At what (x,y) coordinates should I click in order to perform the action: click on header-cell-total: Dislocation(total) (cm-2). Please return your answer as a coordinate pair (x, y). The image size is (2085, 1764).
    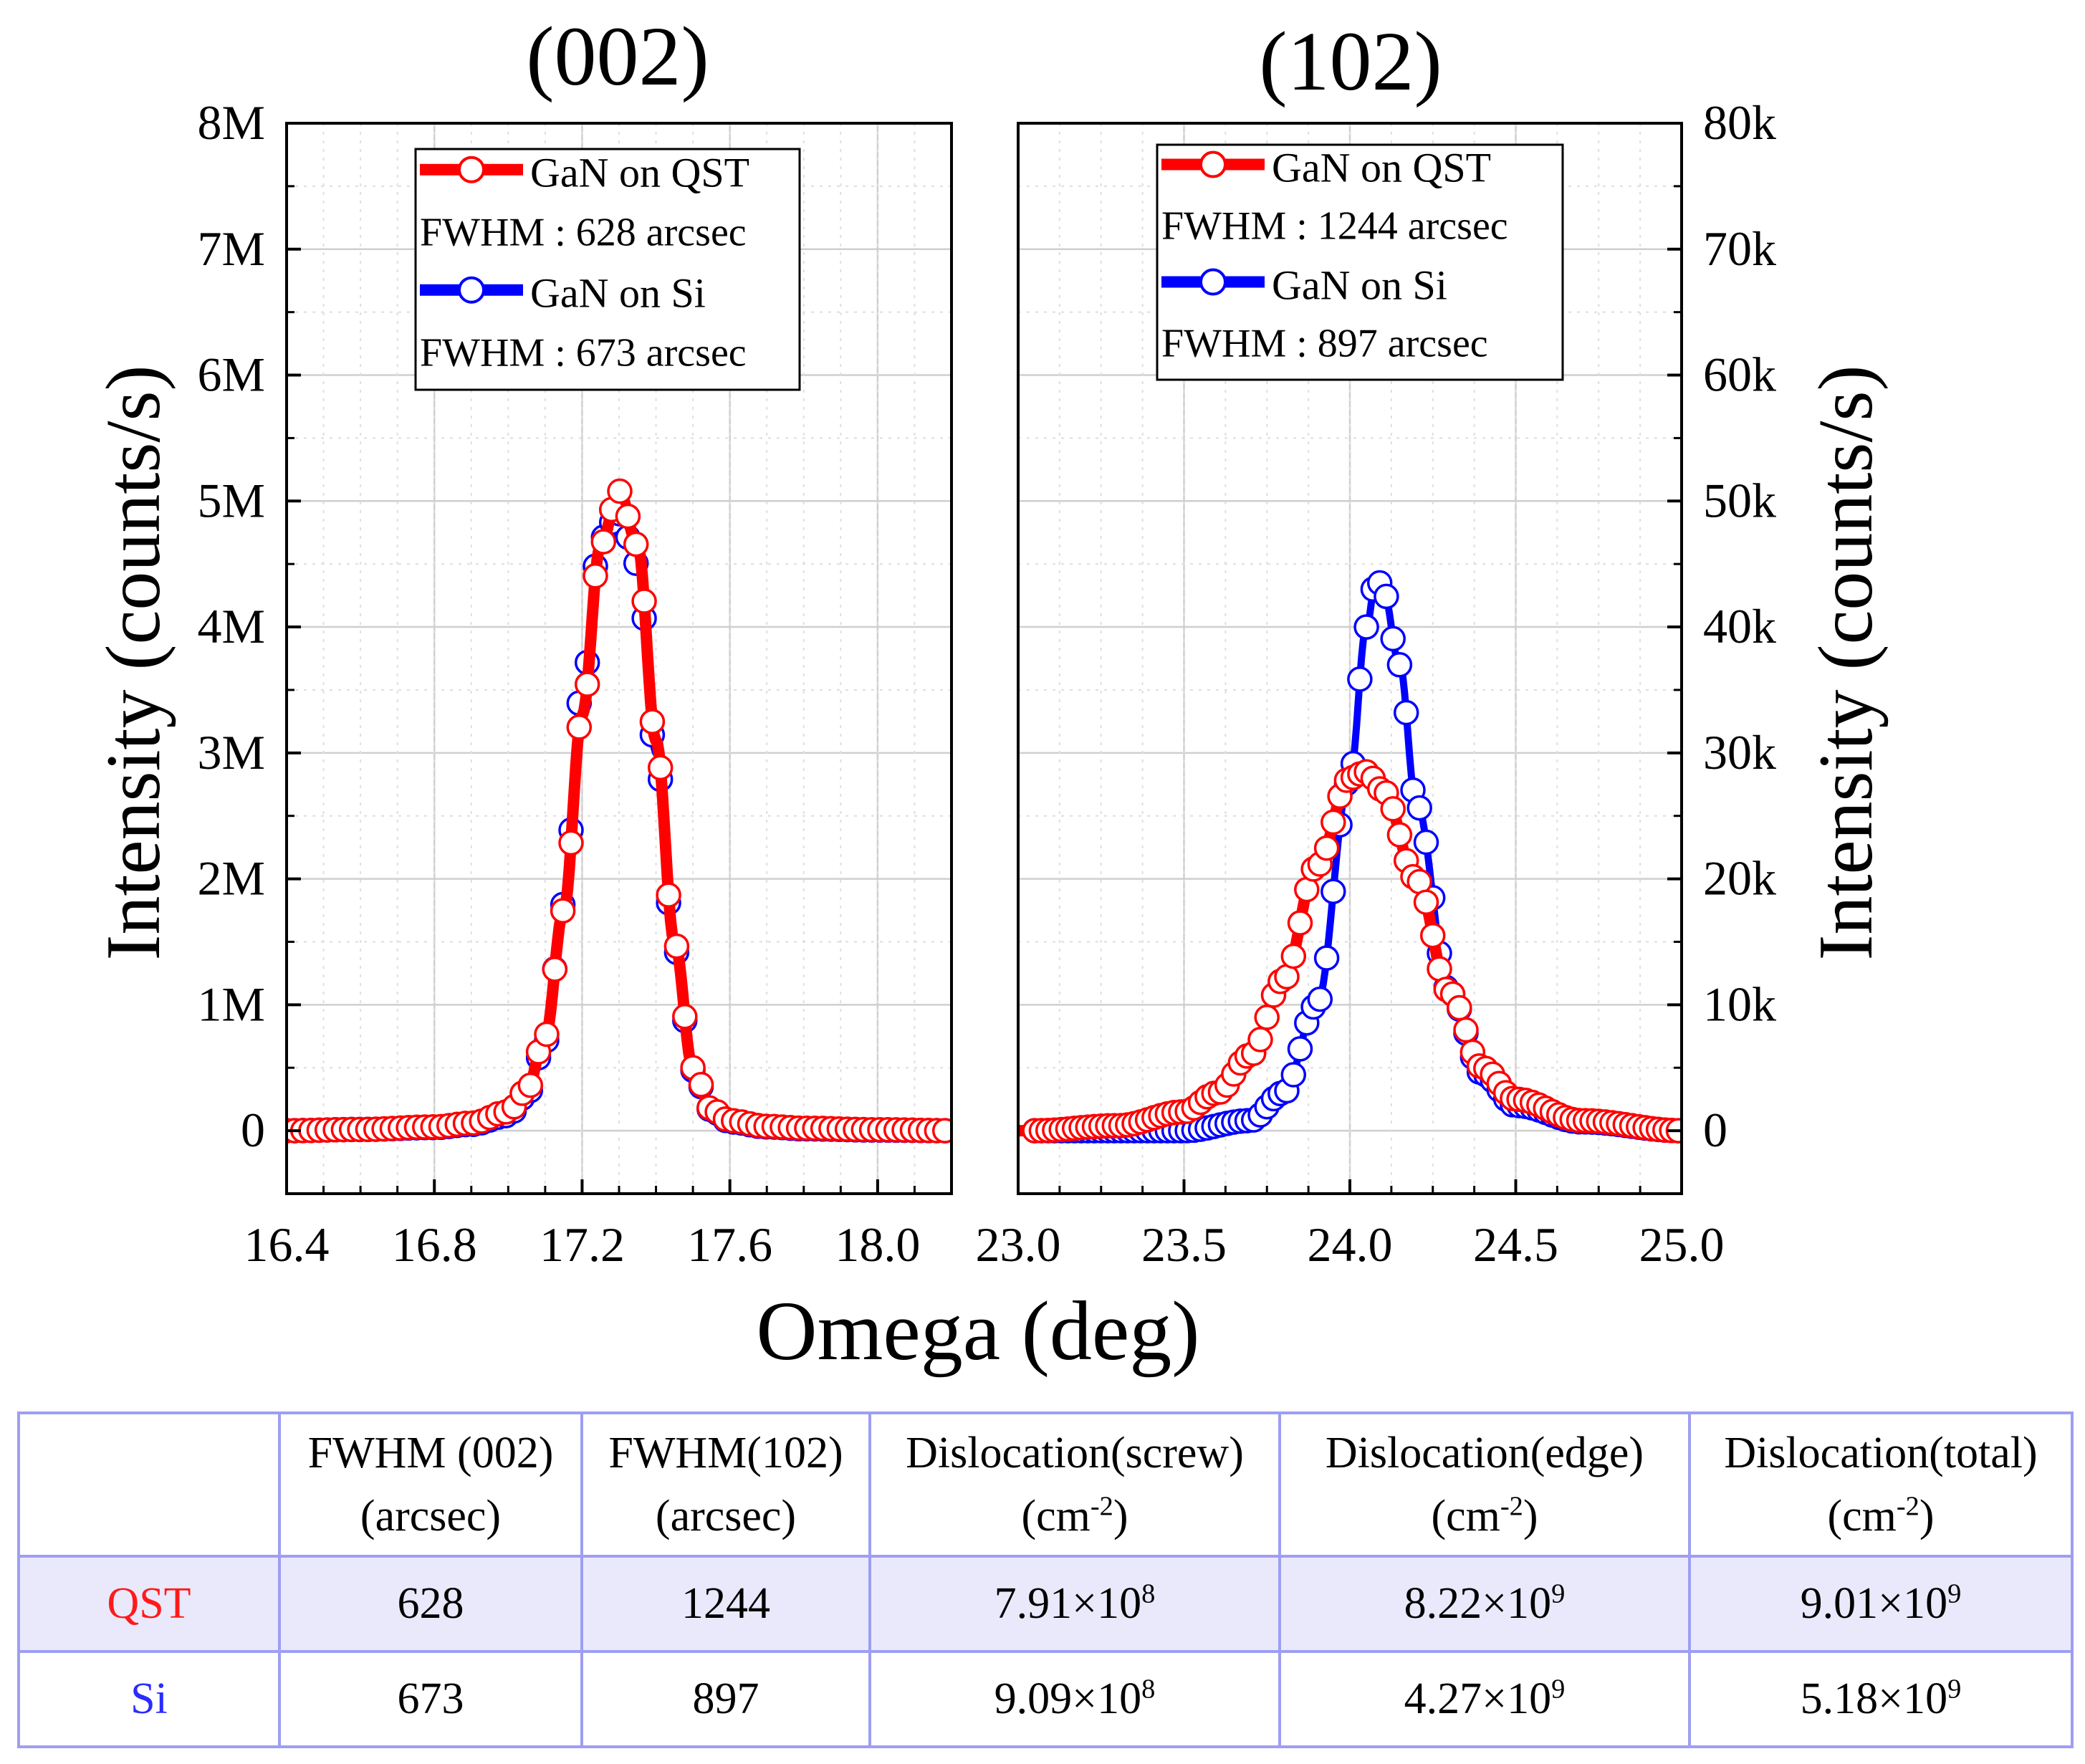
    Looking at the image, I should click on (1881, 1484).